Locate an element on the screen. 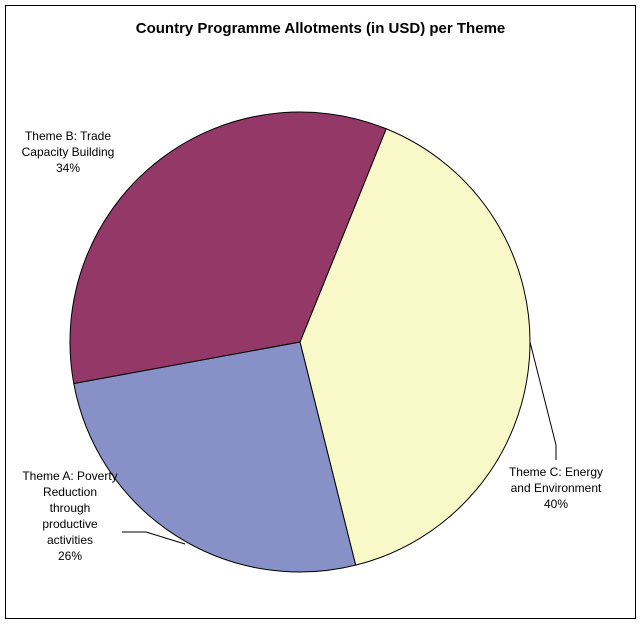  slice-label-theme-a-leader is located at coordinates (154, 538).